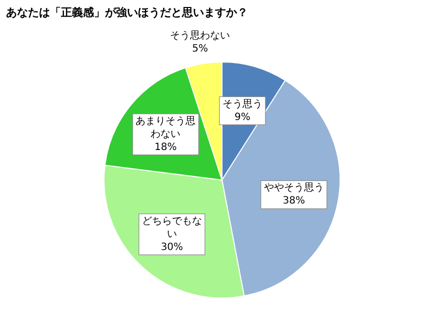 This screenshot has width=446, height=320. Describe the element at coordinates (166, 128) in the screenshot. I see `slice-label: あまりそう思わない` at that location.